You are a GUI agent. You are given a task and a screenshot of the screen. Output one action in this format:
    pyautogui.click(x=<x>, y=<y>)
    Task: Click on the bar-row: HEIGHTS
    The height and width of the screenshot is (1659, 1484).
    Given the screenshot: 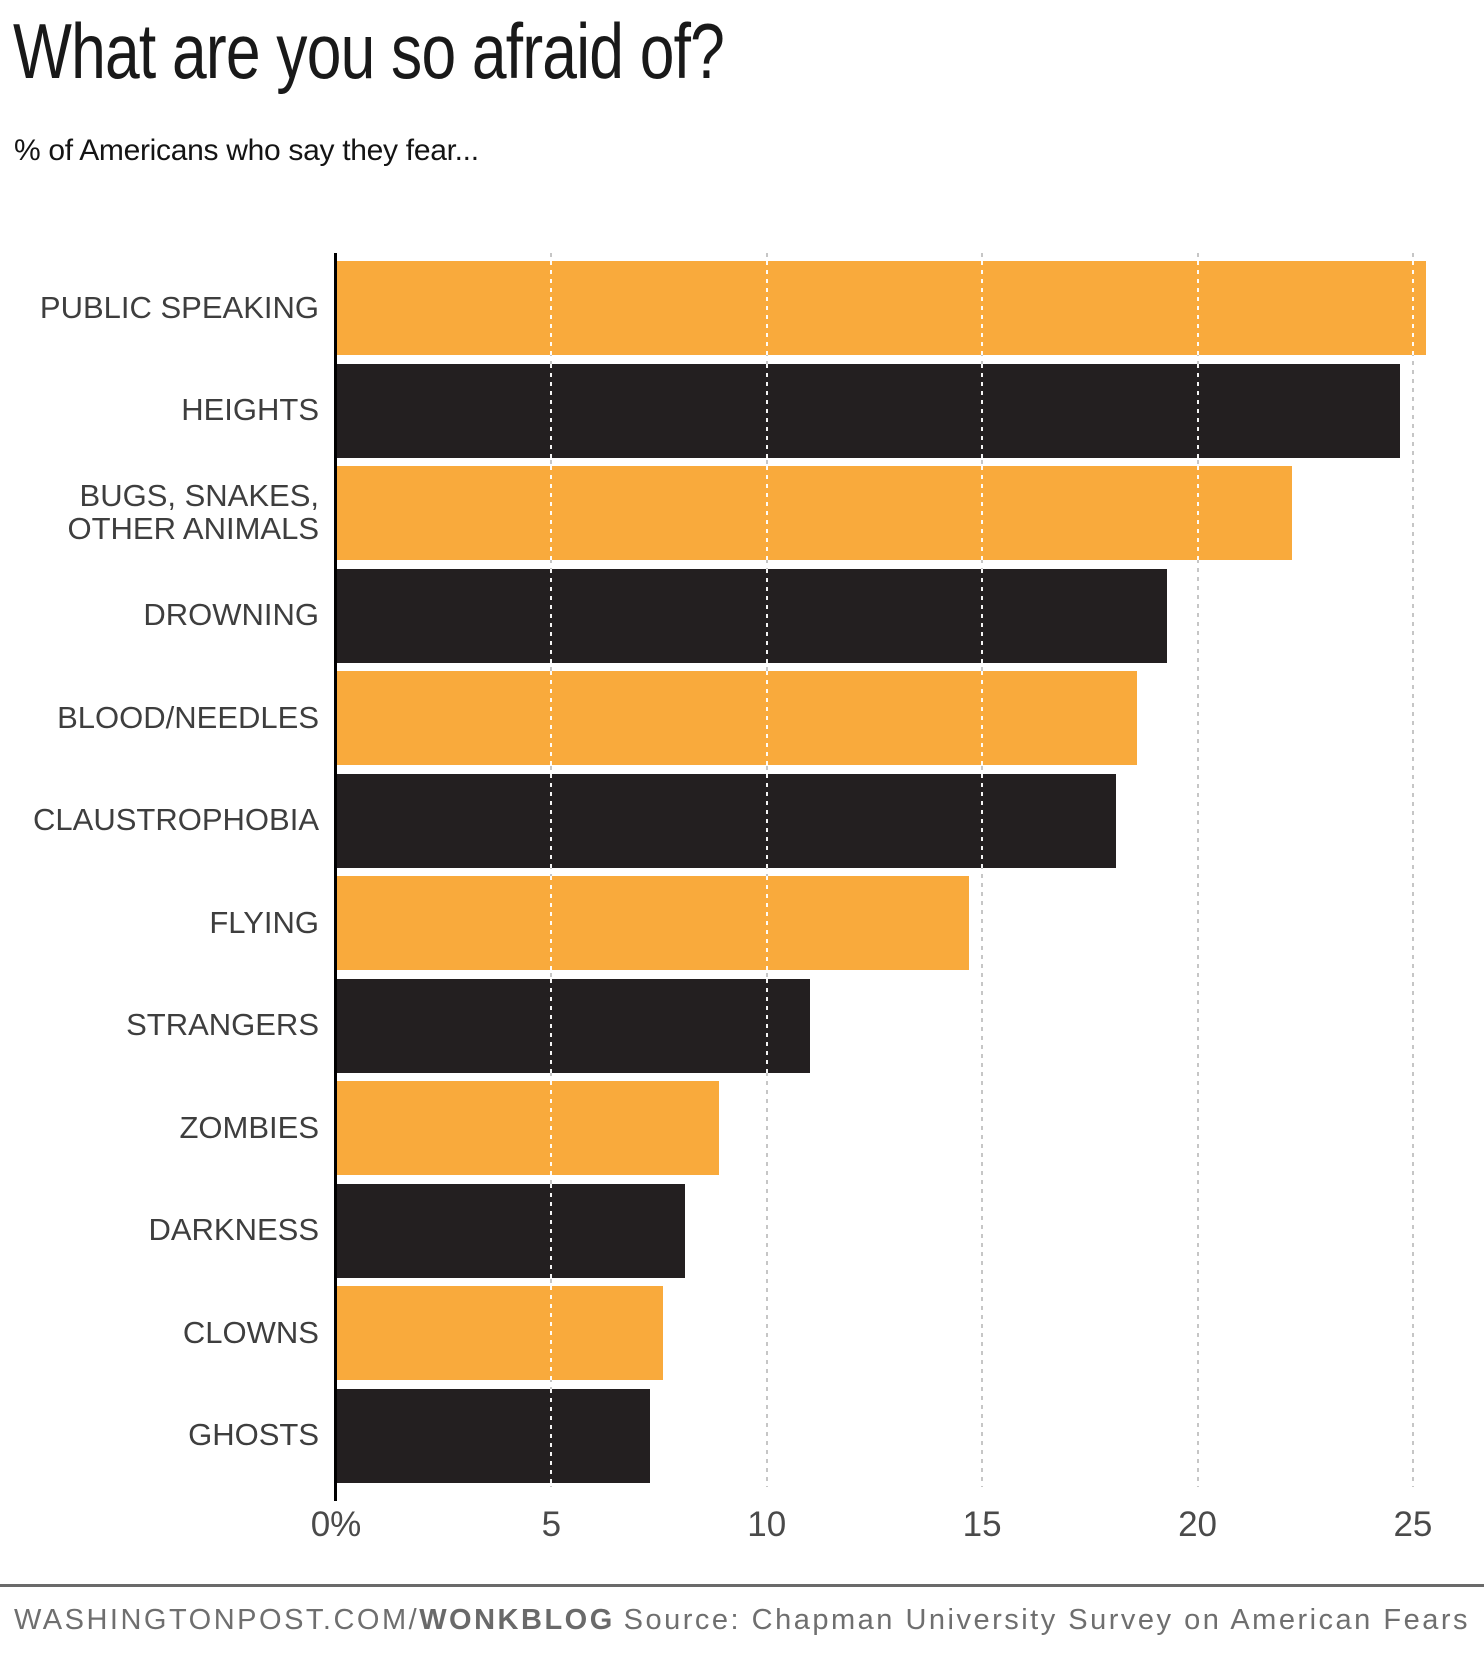 What is the action you would take?
    pyautogui.click(x=742, y=410)
    